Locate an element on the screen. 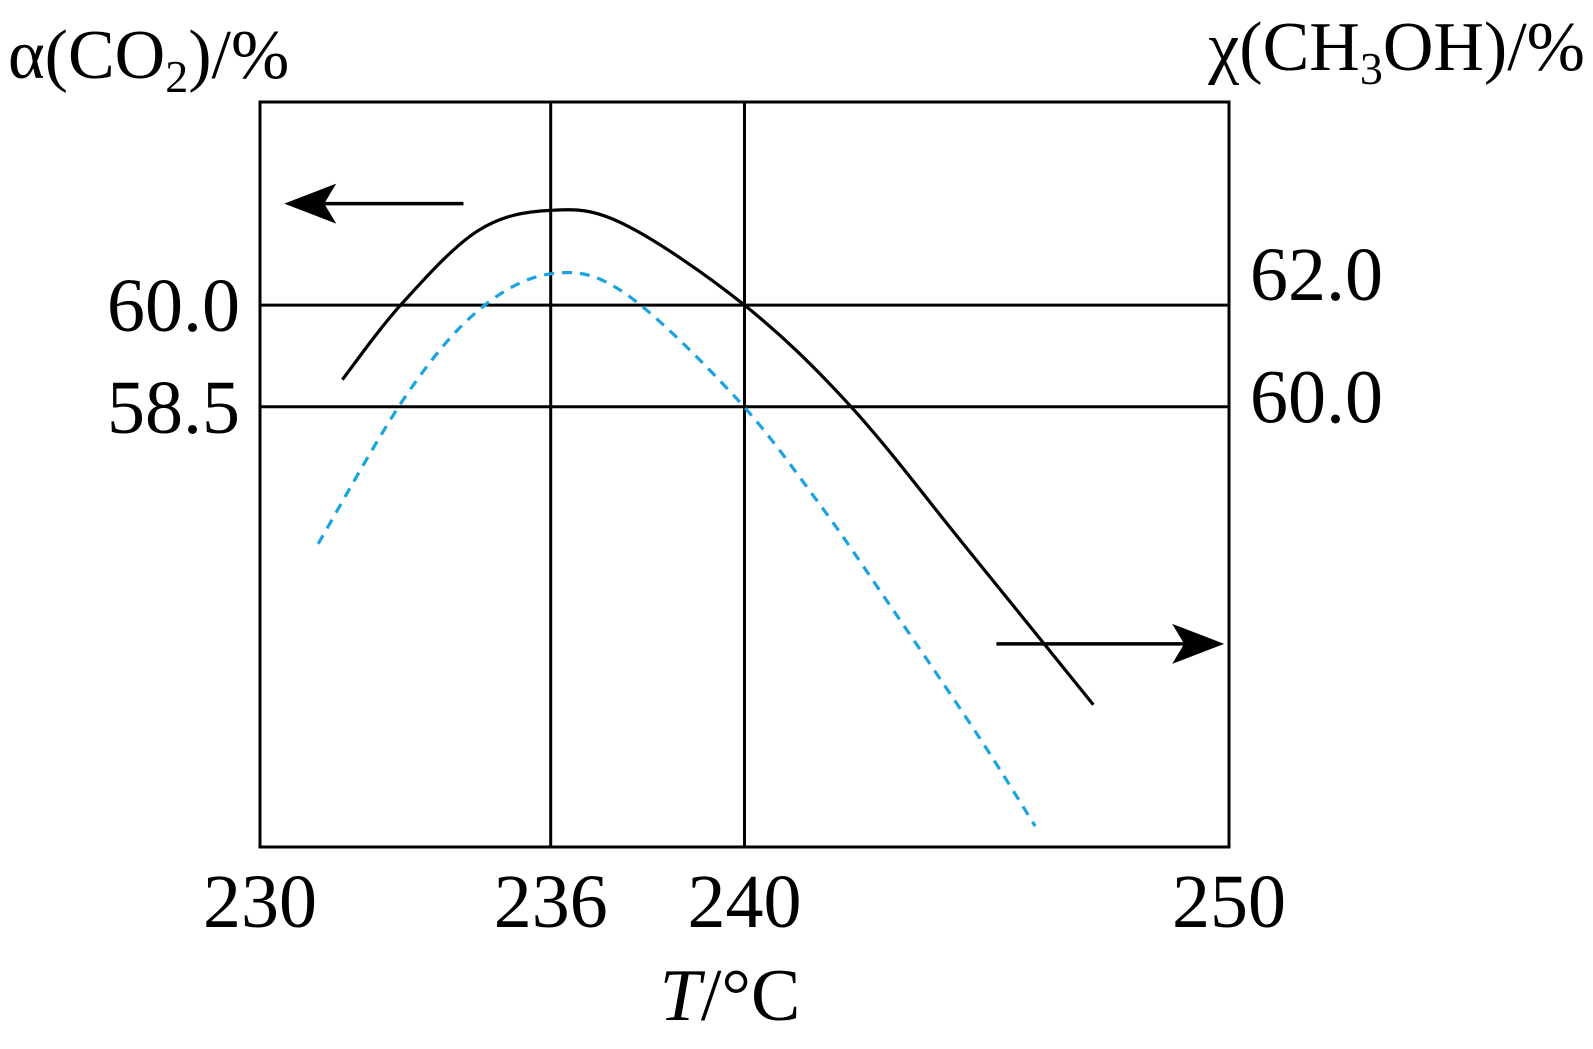  left-axis-title: α(CO2)/% is located at coordinates (148, 59).